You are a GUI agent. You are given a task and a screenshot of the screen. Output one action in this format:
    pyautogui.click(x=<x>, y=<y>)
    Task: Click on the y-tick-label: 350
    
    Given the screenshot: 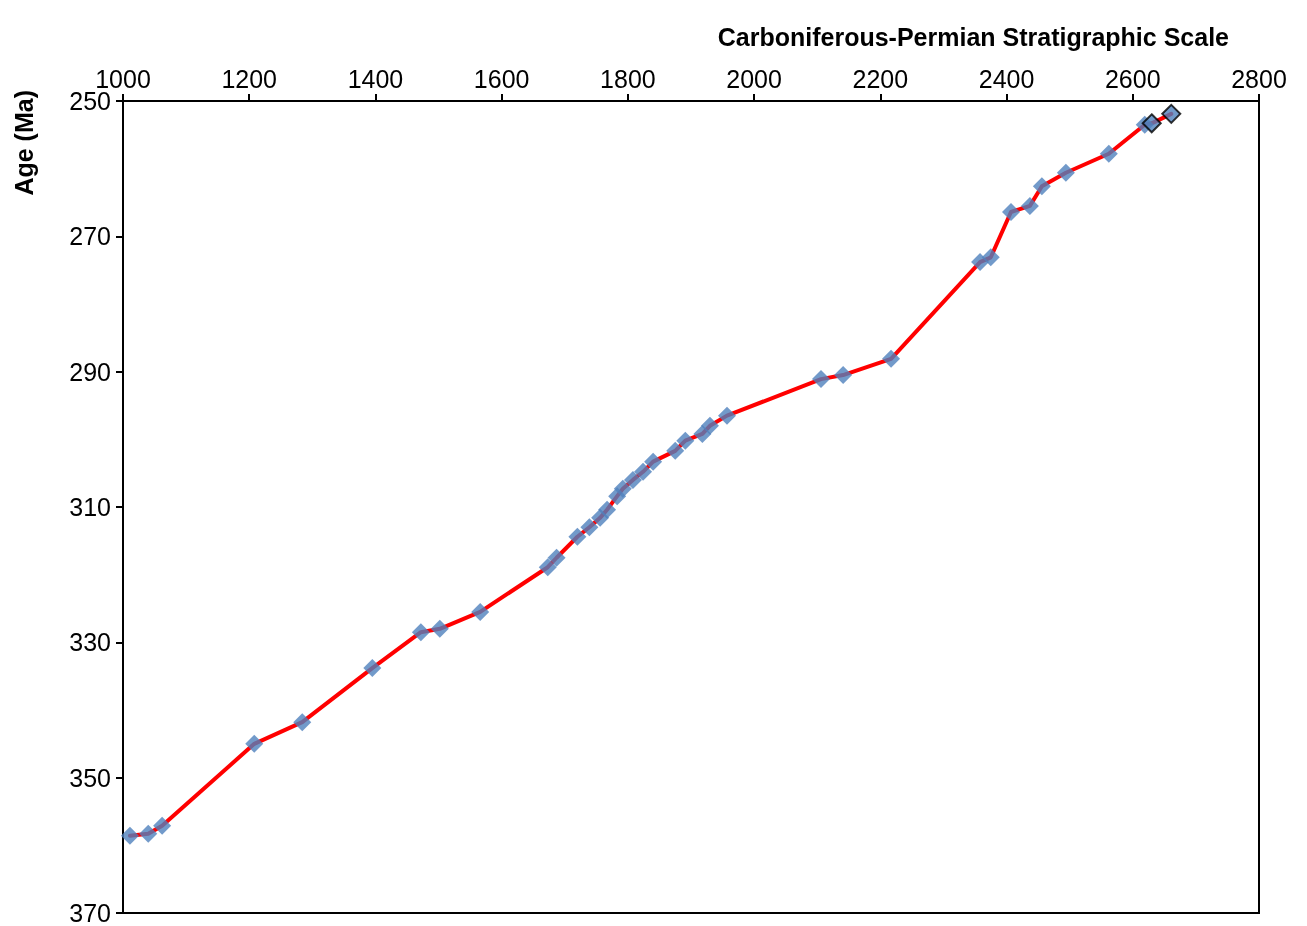 What is the action you would take?
    pyautogui.click(x=90, y=777)
    